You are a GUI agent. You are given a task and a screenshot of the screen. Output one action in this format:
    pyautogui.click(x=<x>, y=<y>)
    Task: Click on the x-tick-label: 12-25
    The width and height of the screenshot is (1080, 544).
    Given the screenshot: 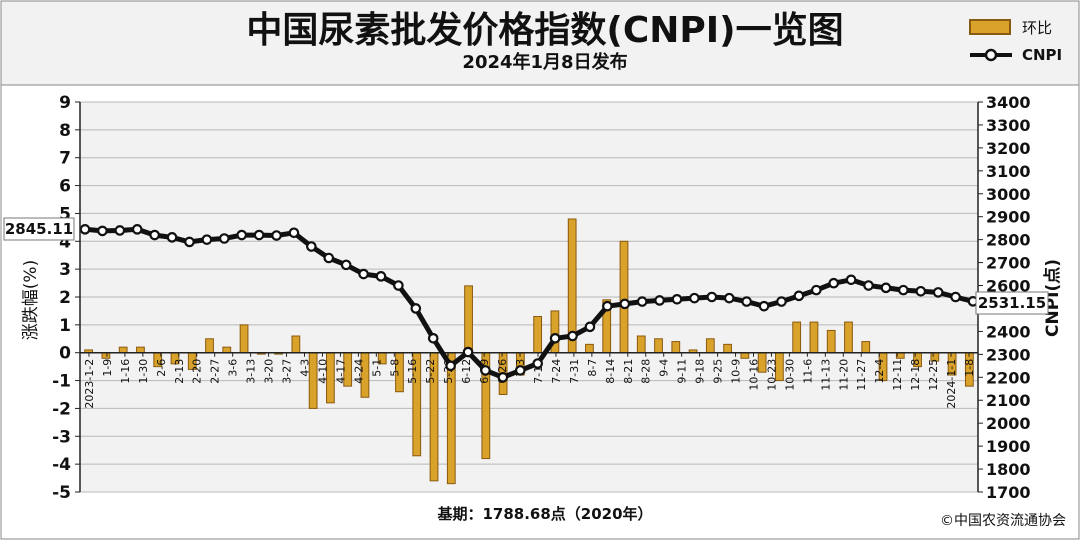 What is the action you would take?
    pyautogui.click(x=933, y=375)
    